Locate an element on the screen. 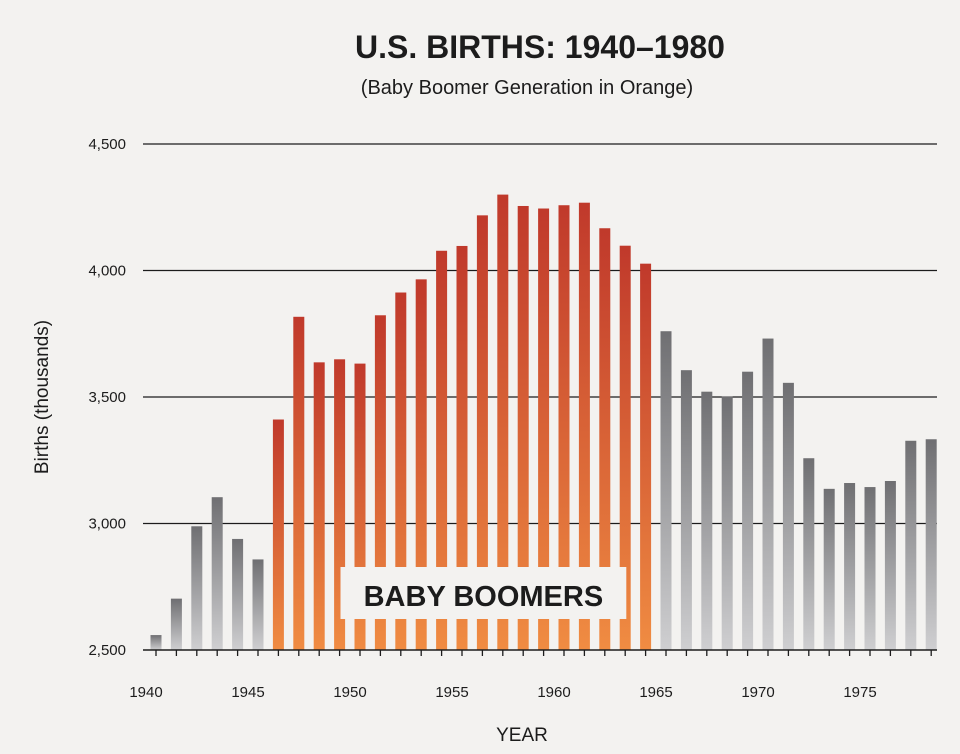 This screenshot has height=754, width=960. bar-1957 is located at coordinates (503, 422).